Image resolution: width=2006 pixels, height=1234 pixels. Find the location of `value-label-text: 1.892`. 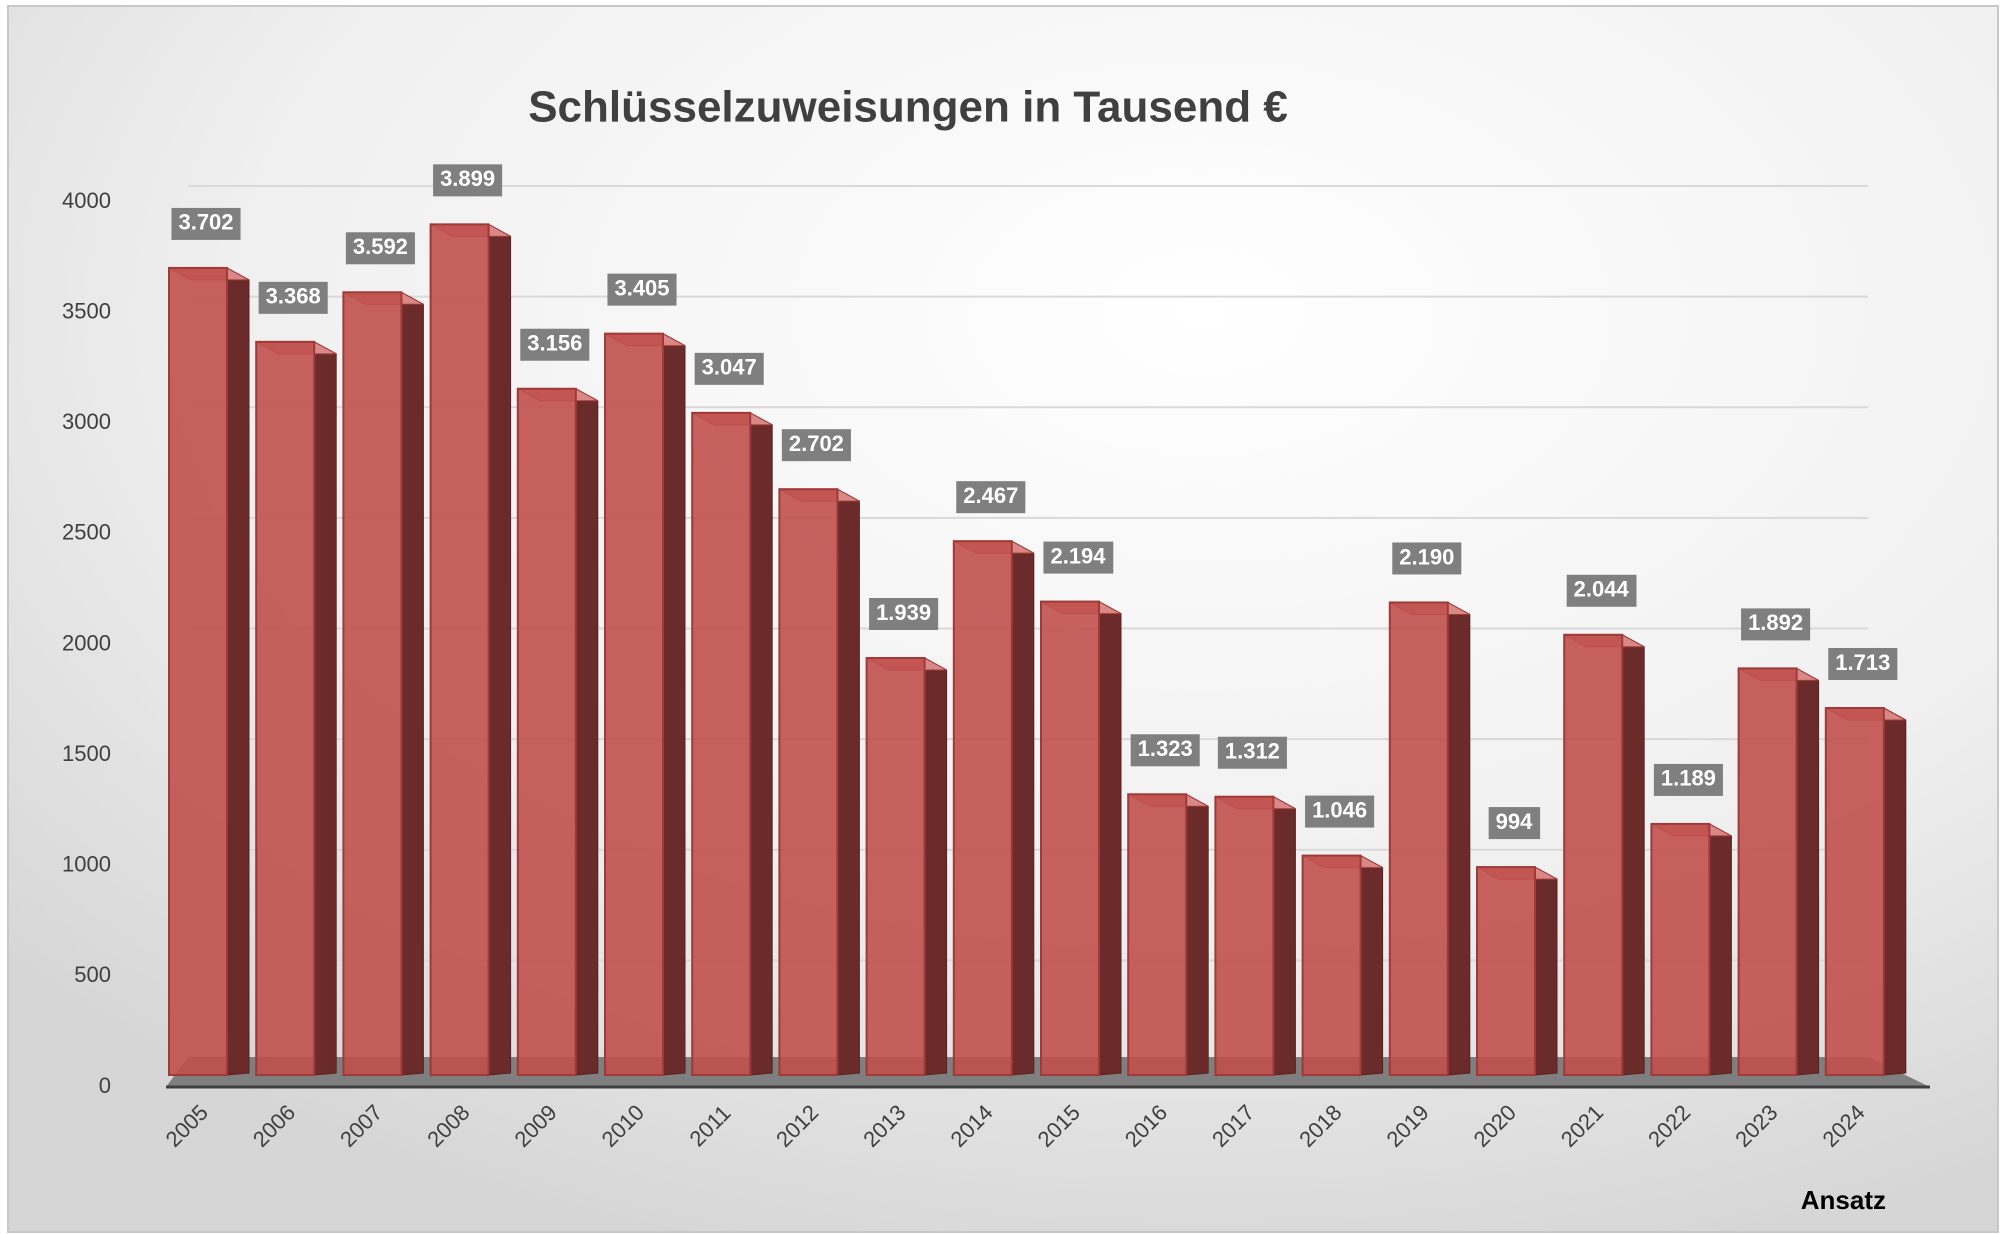

value-label-text: 1.892 is located at coordinates (1775, 622).